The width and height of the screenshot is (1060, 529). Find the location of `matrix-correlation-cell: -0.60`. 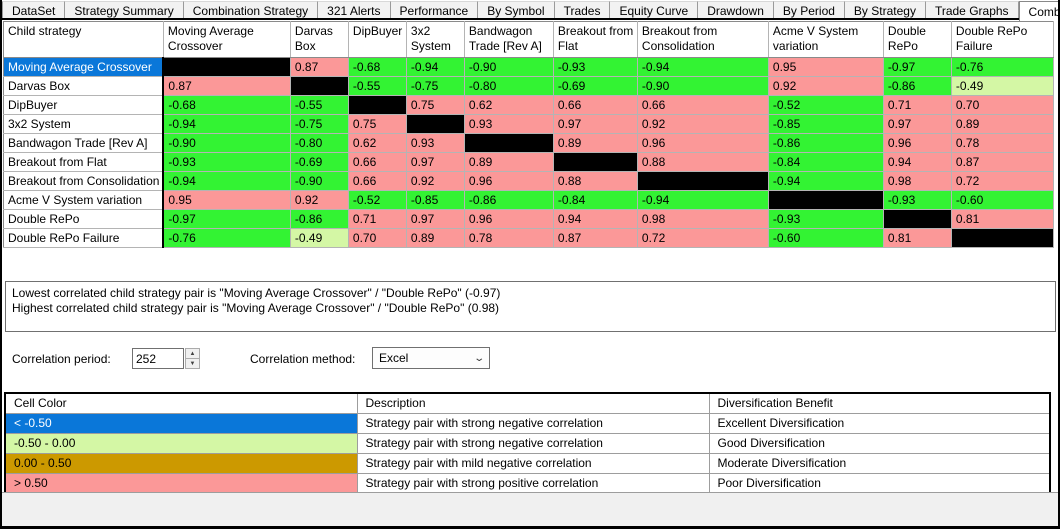

matrix-correlation-cell: -0.60 is located at coordinates (826, 238).